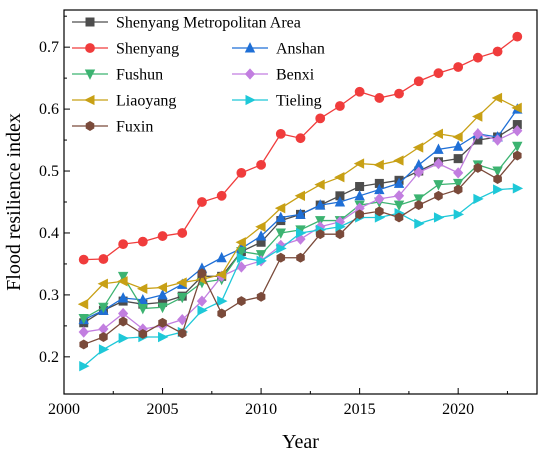 This screenshot has height=456, width=550. Describe the element at coordinates (208, 23) in the screenshot. I see `legend-label: Shenyang Metropolitan Area` at that location.